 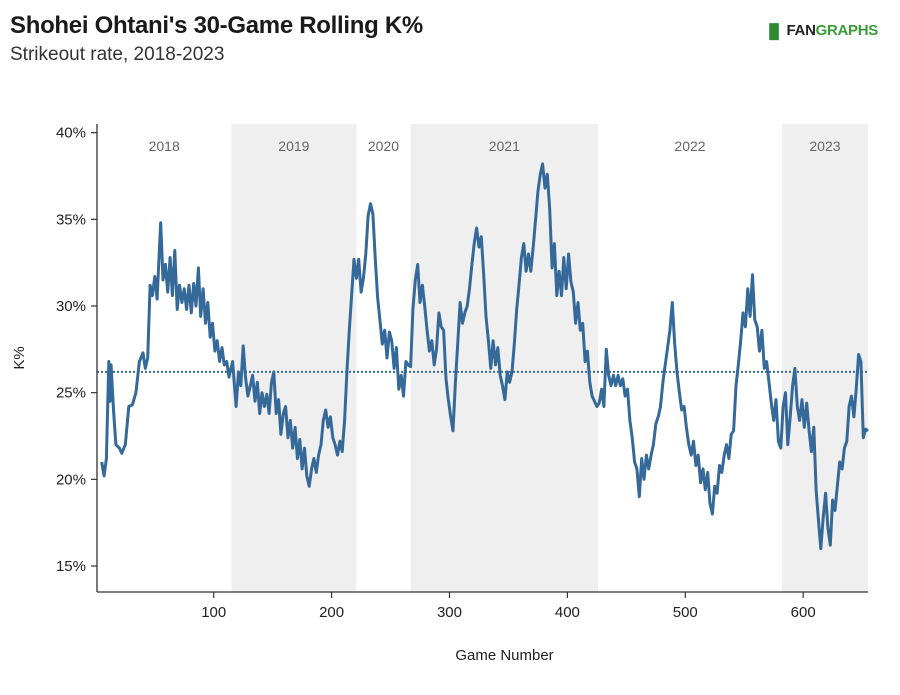 I want to click on season-labels: 2018 2019 2020 2021 2022 2023, so click(x=495, y=146).